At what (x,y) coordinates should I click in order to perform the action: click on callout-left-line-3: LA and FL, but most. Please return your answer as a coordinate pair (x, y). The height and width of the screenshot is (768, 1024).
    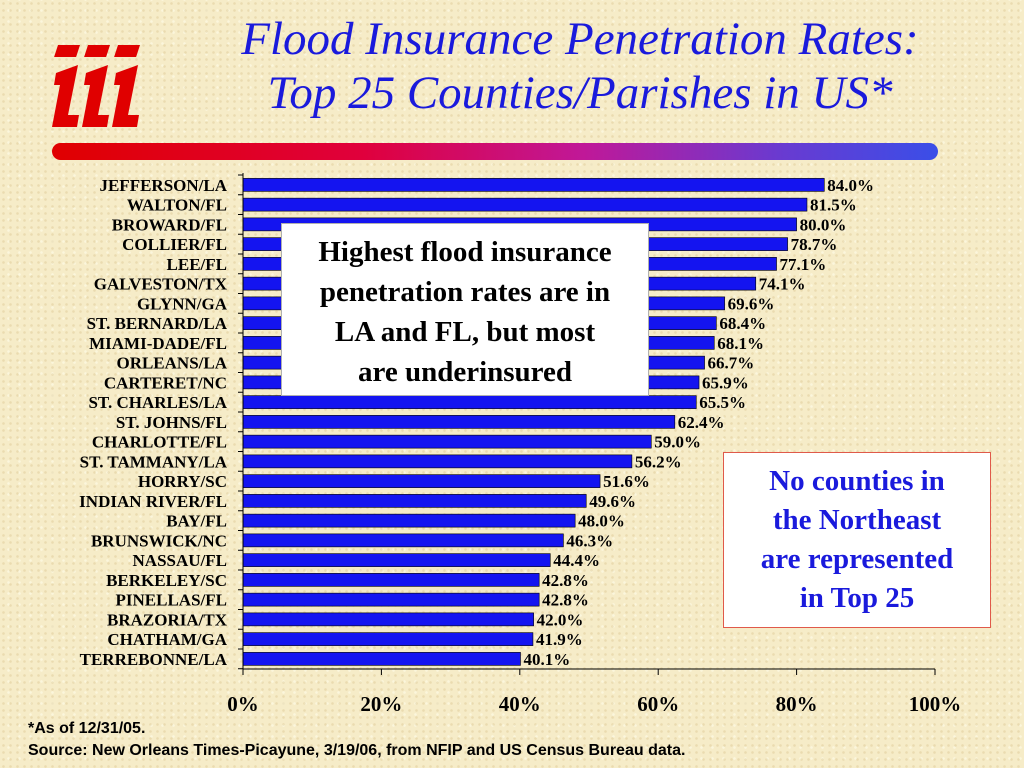
    Looking at the image, I should click on (465, 332).